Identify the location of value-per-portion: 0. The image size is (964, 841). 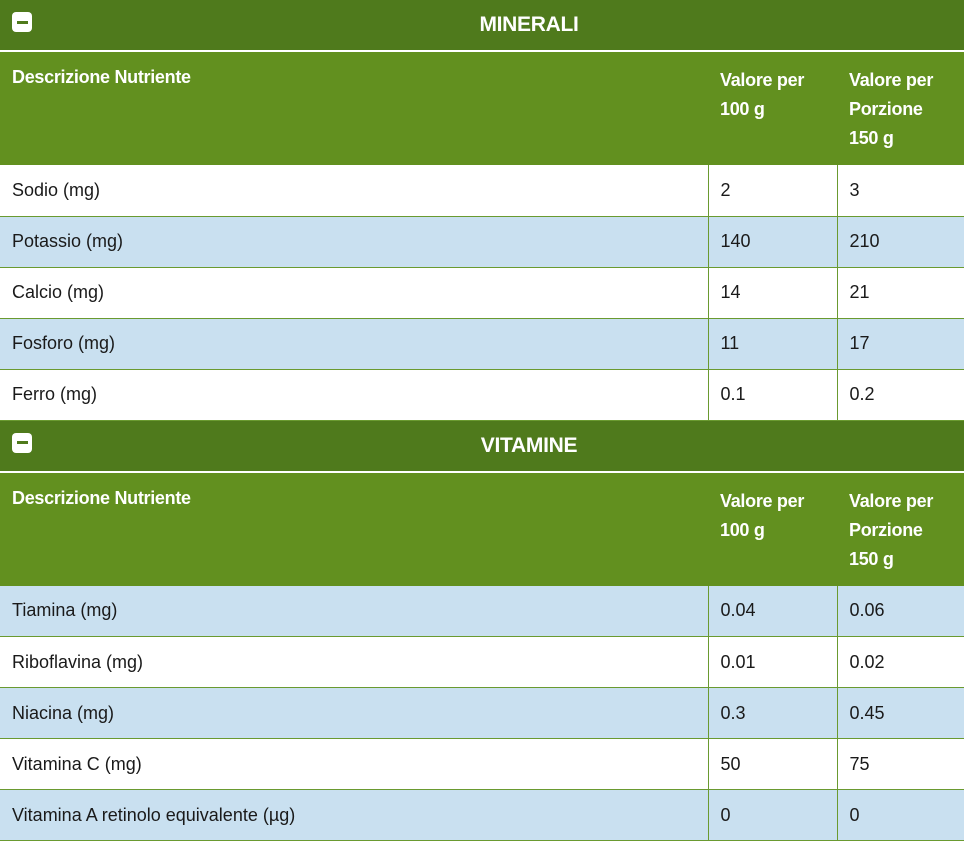
(900, 815).